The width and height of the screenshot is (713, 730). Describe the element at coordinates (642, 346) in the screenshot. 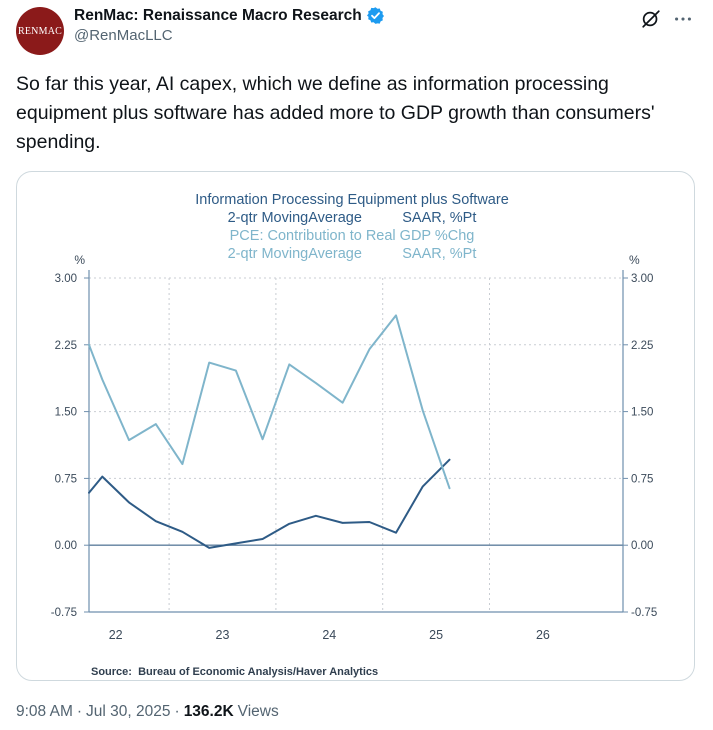

I see `right-y-tick-label: 2.25` at that location.